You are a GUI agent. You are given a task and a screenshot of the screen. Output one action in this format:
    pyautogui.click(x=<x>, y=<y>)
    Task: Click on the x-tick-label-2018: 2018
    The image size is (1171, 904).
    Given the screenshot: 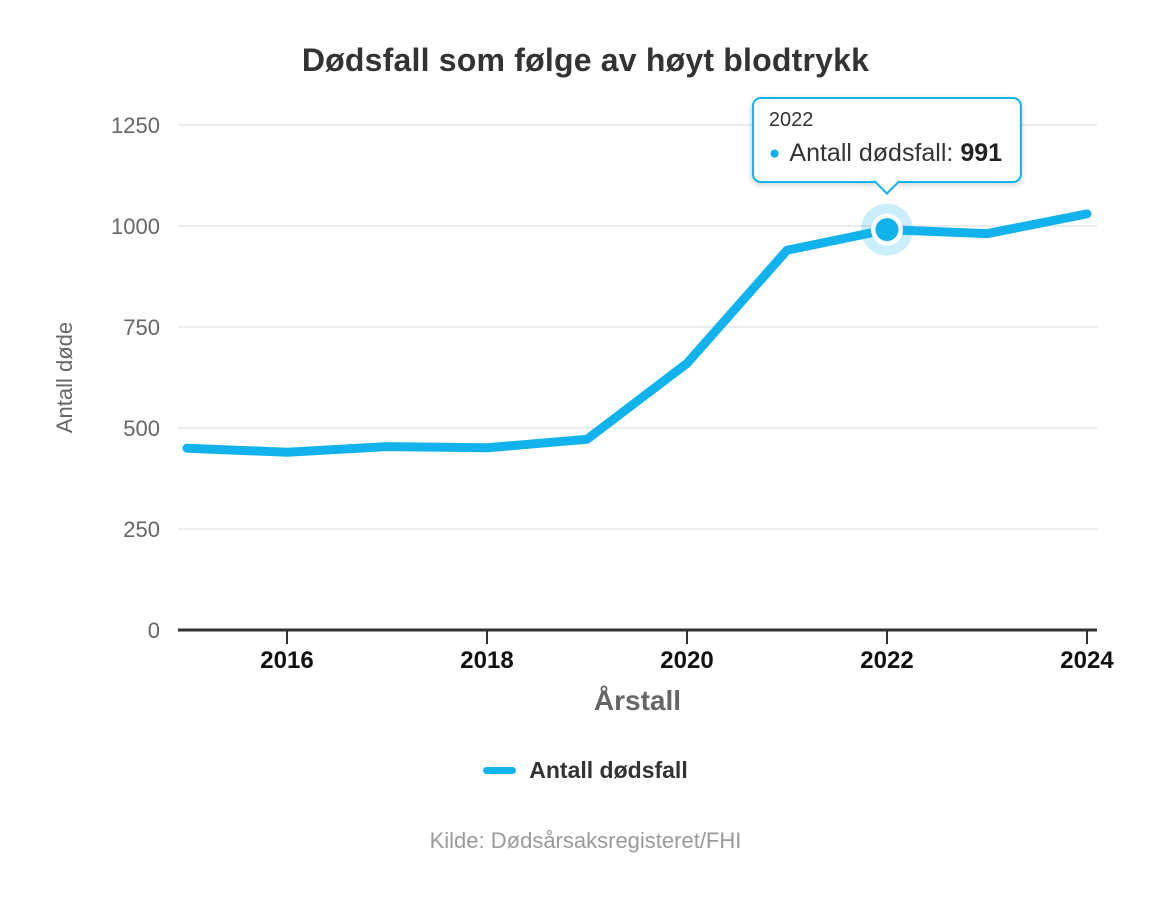 What is the action you would take?
    pyautogui.click(x=486, y=660)
    